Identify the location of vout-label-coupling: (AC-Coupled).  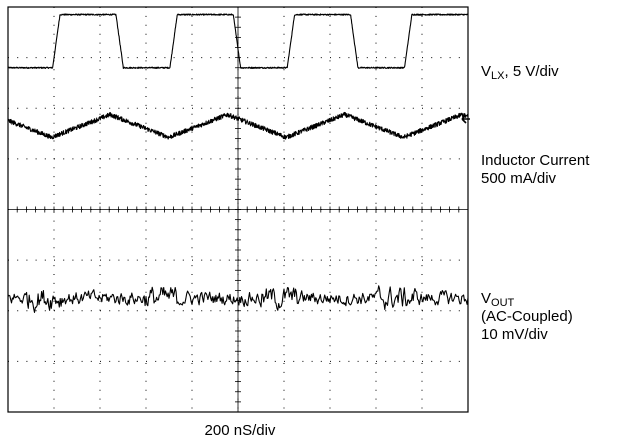
(527, 316).